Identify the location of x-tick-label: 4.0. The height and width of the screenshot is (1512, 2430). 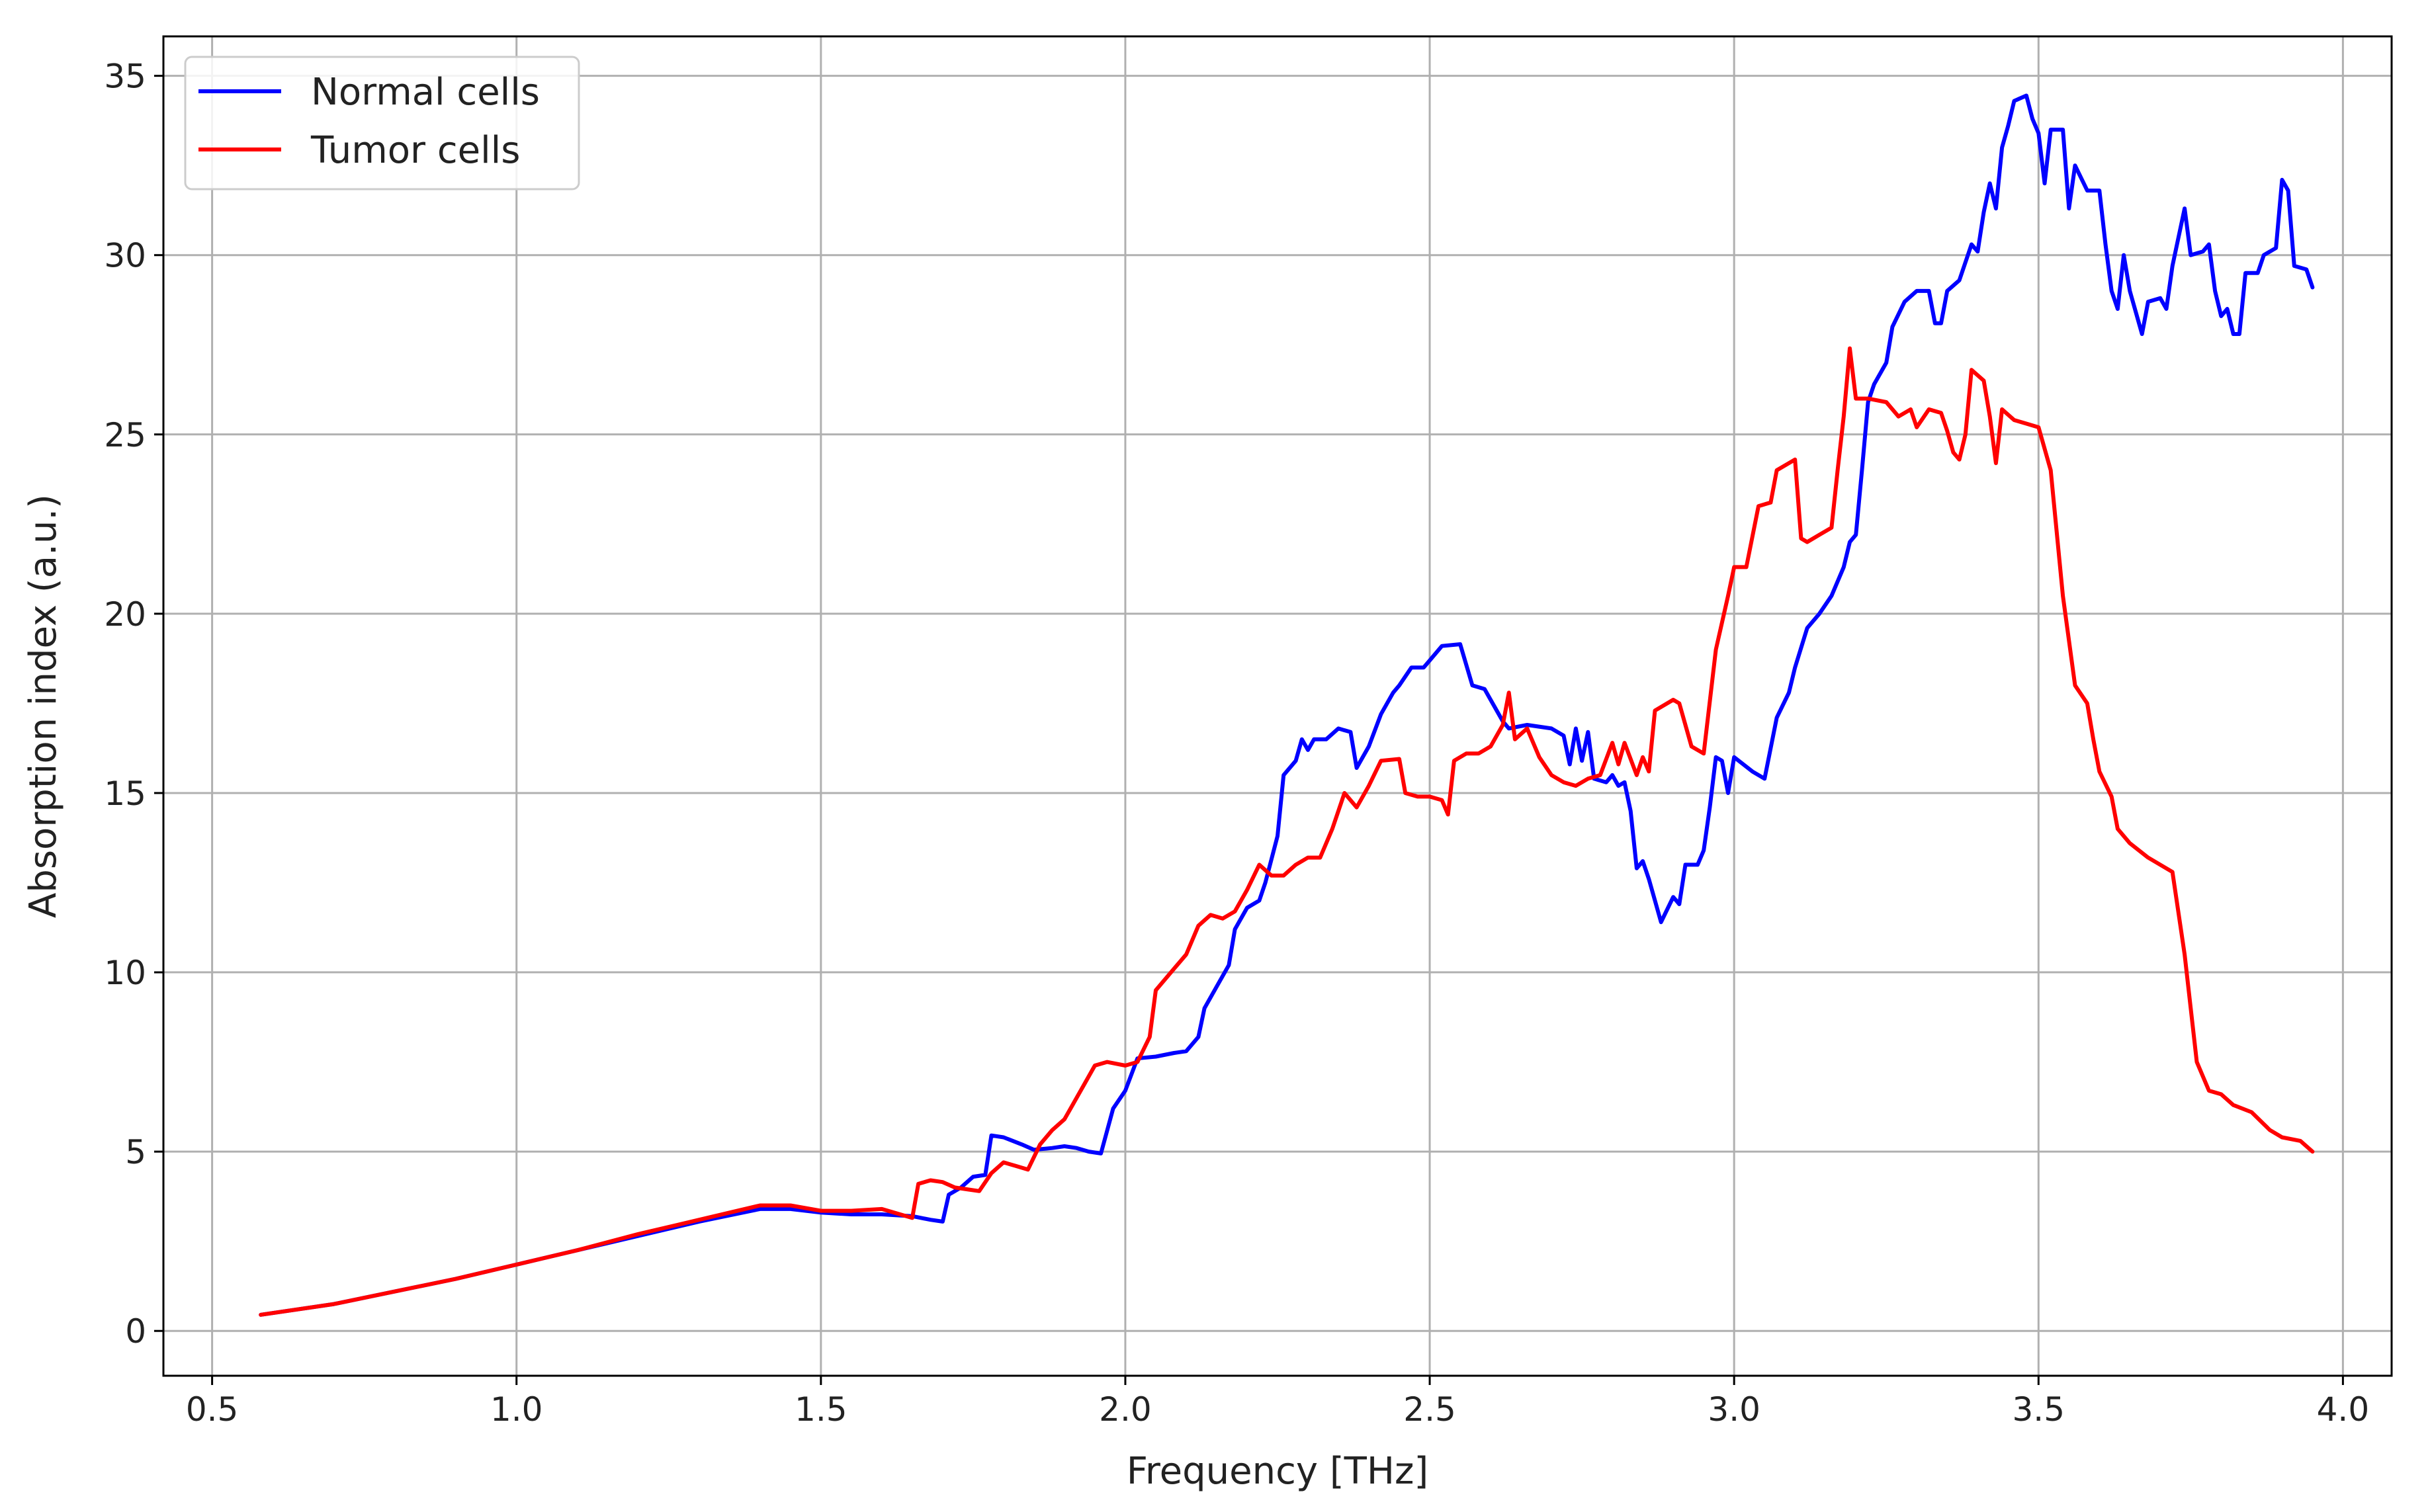
(2343, 1409).